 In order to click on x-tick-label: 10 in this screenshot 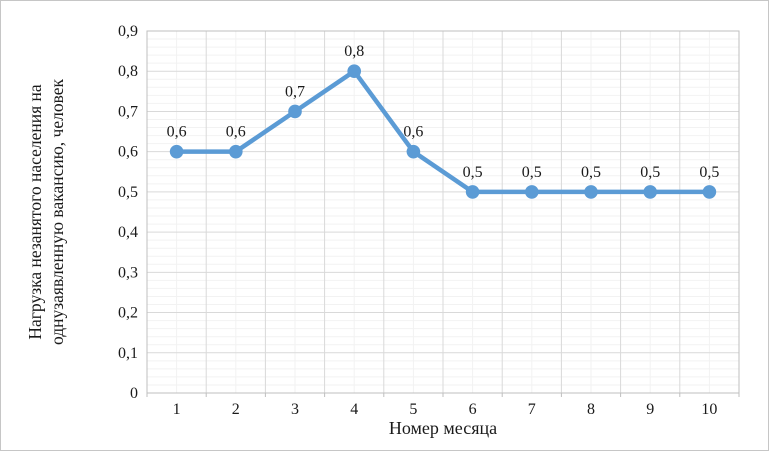, I will do `click(709, 409)`.